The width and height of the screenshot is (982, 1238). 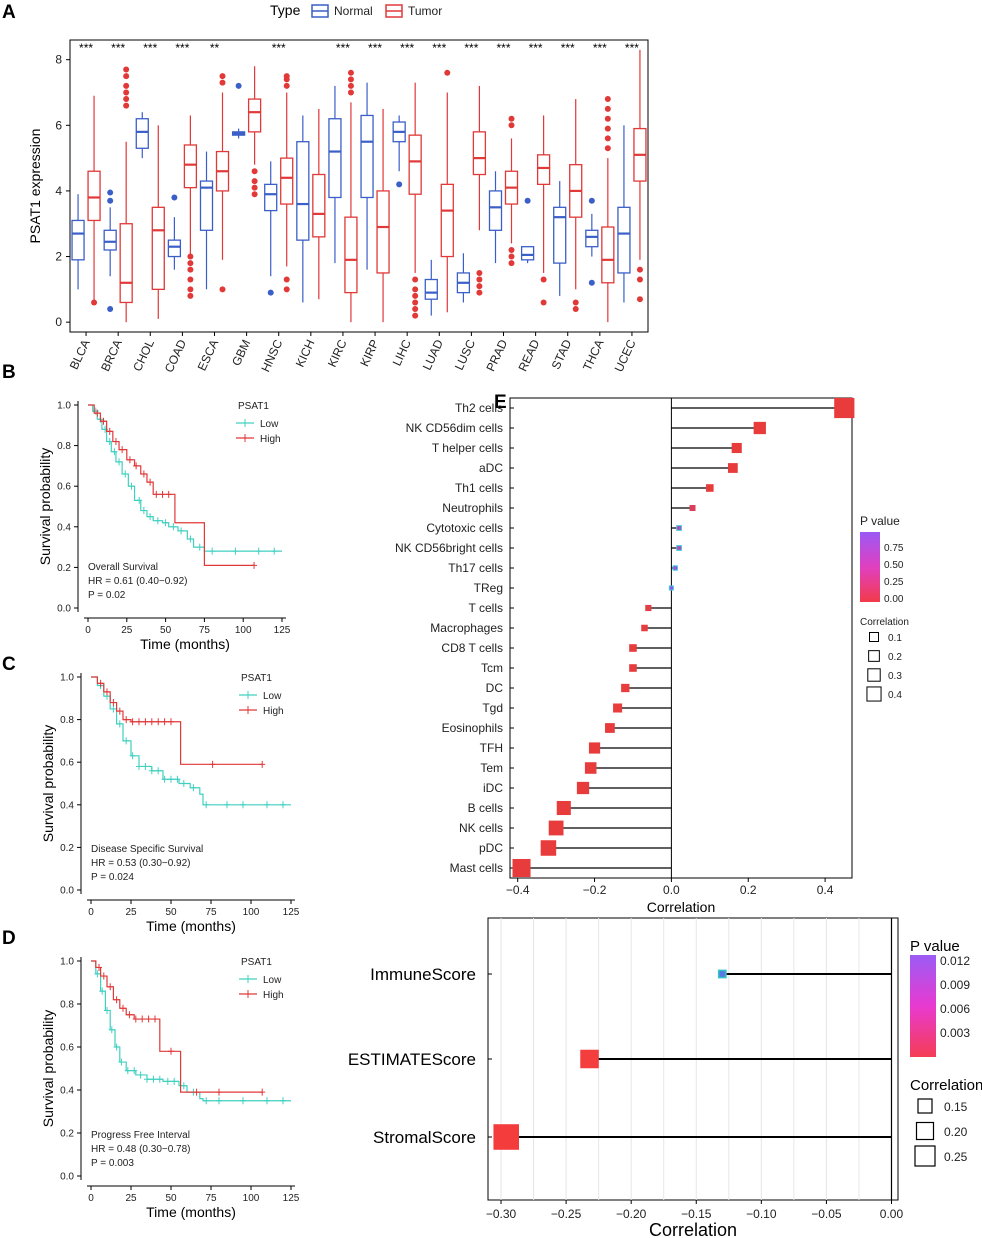 What do you see at coordinates (9, 664) in the screenshot?
I see `panel-label-c: C` at bounding box center [9, 664].